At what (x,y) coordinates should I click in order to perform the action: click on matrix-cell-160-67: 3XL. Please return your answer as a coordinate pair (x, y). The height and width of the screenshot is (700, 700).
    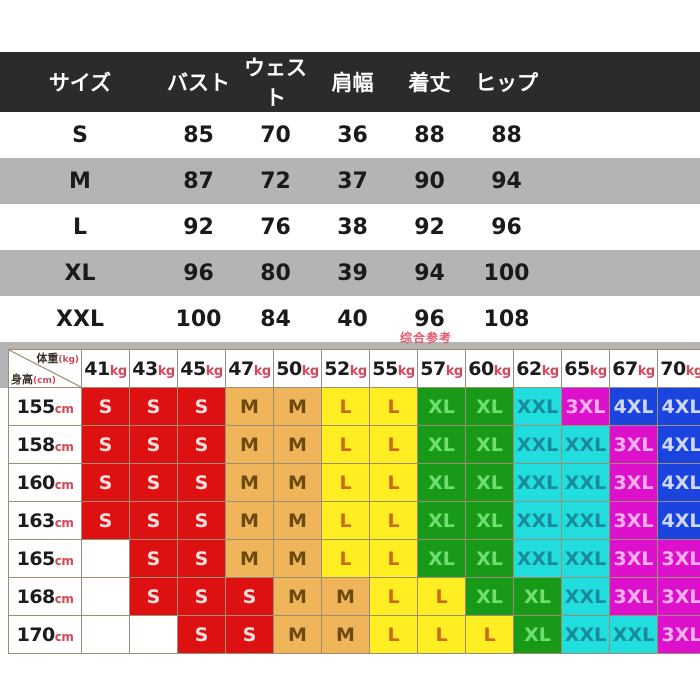
    Looking at the image, I should click on (633, 482).